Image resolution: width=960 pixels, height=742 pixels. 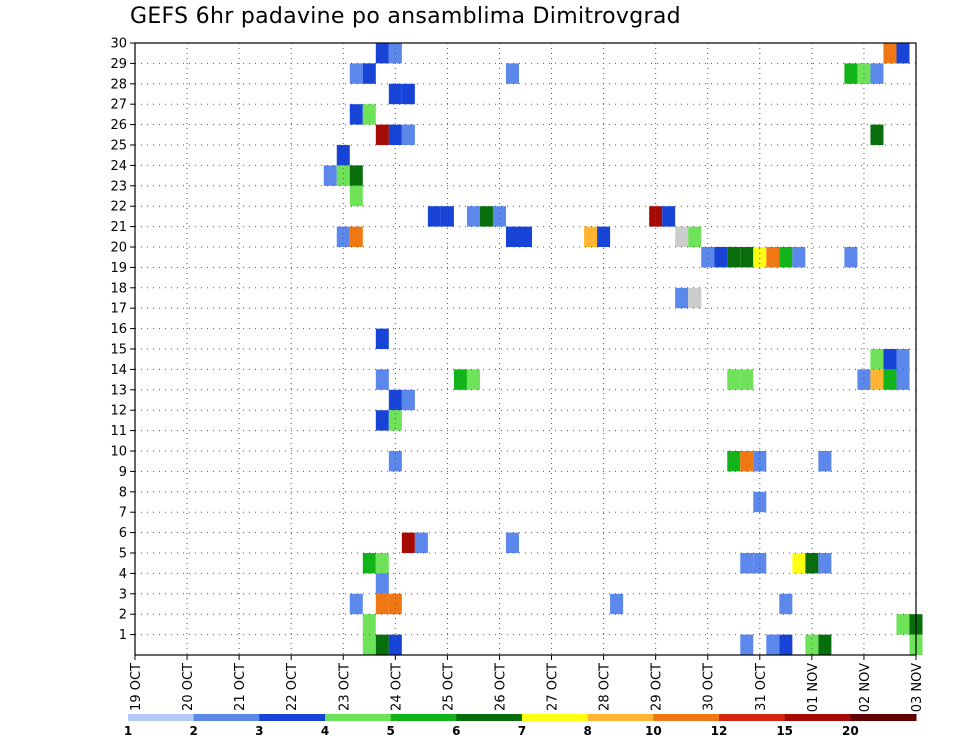 What do you see at coordinates (118, 268) in the screenshot?
I see `y-tick-label: 19` at bounding box center [118, 268].